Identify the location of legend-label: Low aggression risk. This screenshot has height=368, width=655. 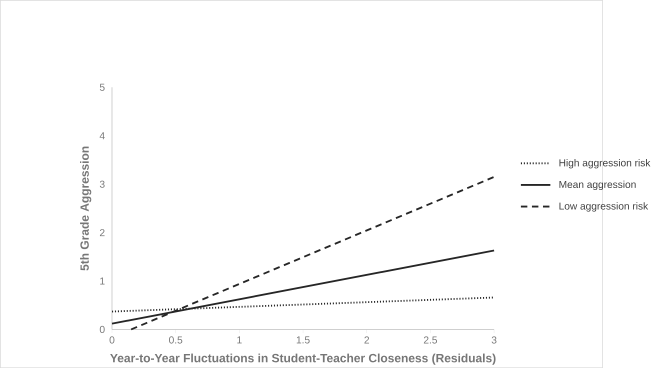
(603, 207).